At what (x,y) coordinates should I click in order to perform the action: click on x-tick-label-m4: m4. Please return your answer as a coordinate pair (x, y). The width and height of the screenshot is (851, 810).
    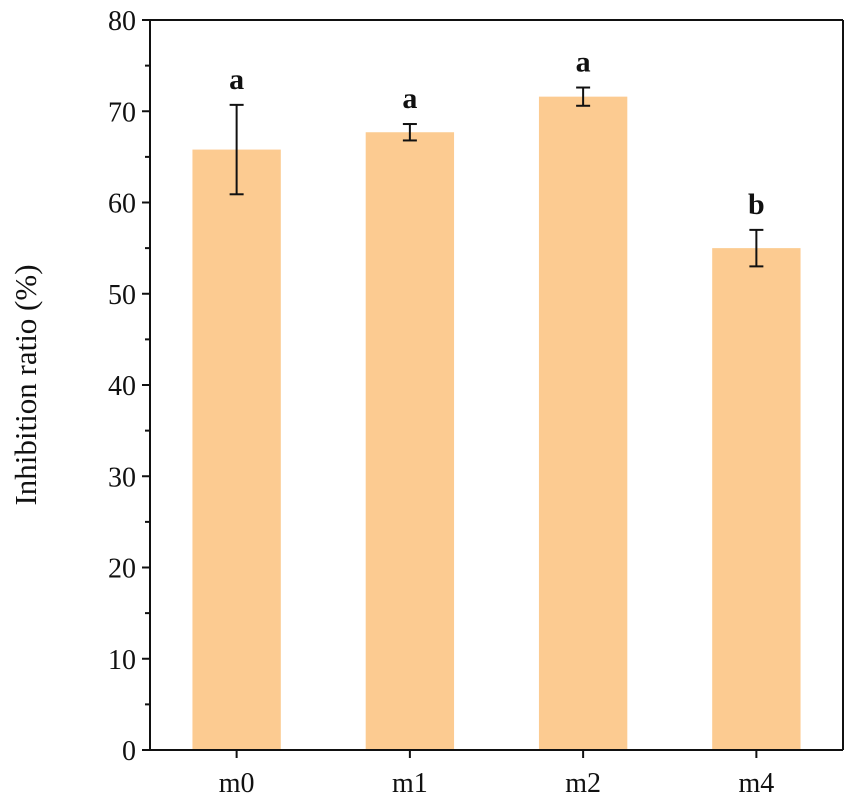
    Looking at the image, I should click on (756, 783).